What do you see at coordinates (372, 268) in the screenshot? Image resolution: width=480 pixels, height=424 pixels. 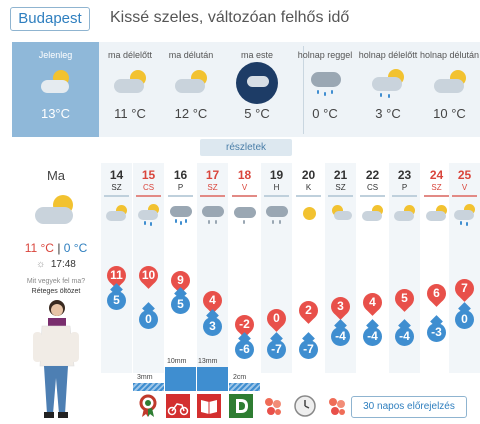 I see `day-column: 22 CS 4 -4` at bounding box center [372, 268].